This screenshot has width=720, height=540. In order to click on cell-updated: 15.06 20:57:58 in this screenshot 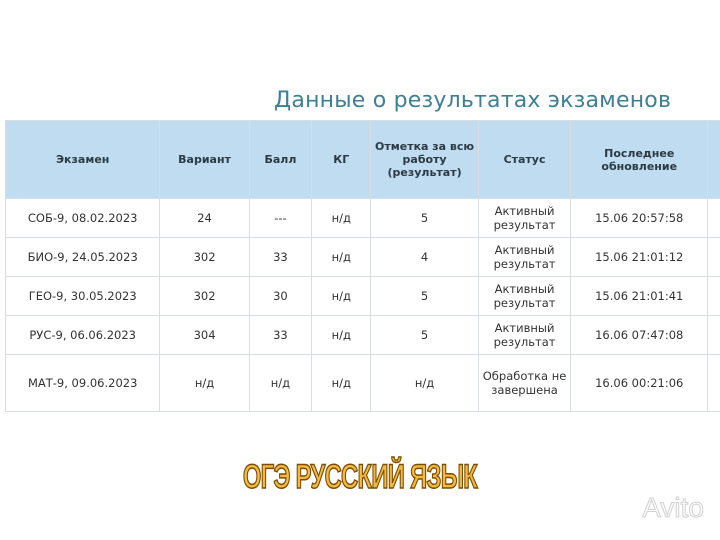, I will do `click(639, 218)`.